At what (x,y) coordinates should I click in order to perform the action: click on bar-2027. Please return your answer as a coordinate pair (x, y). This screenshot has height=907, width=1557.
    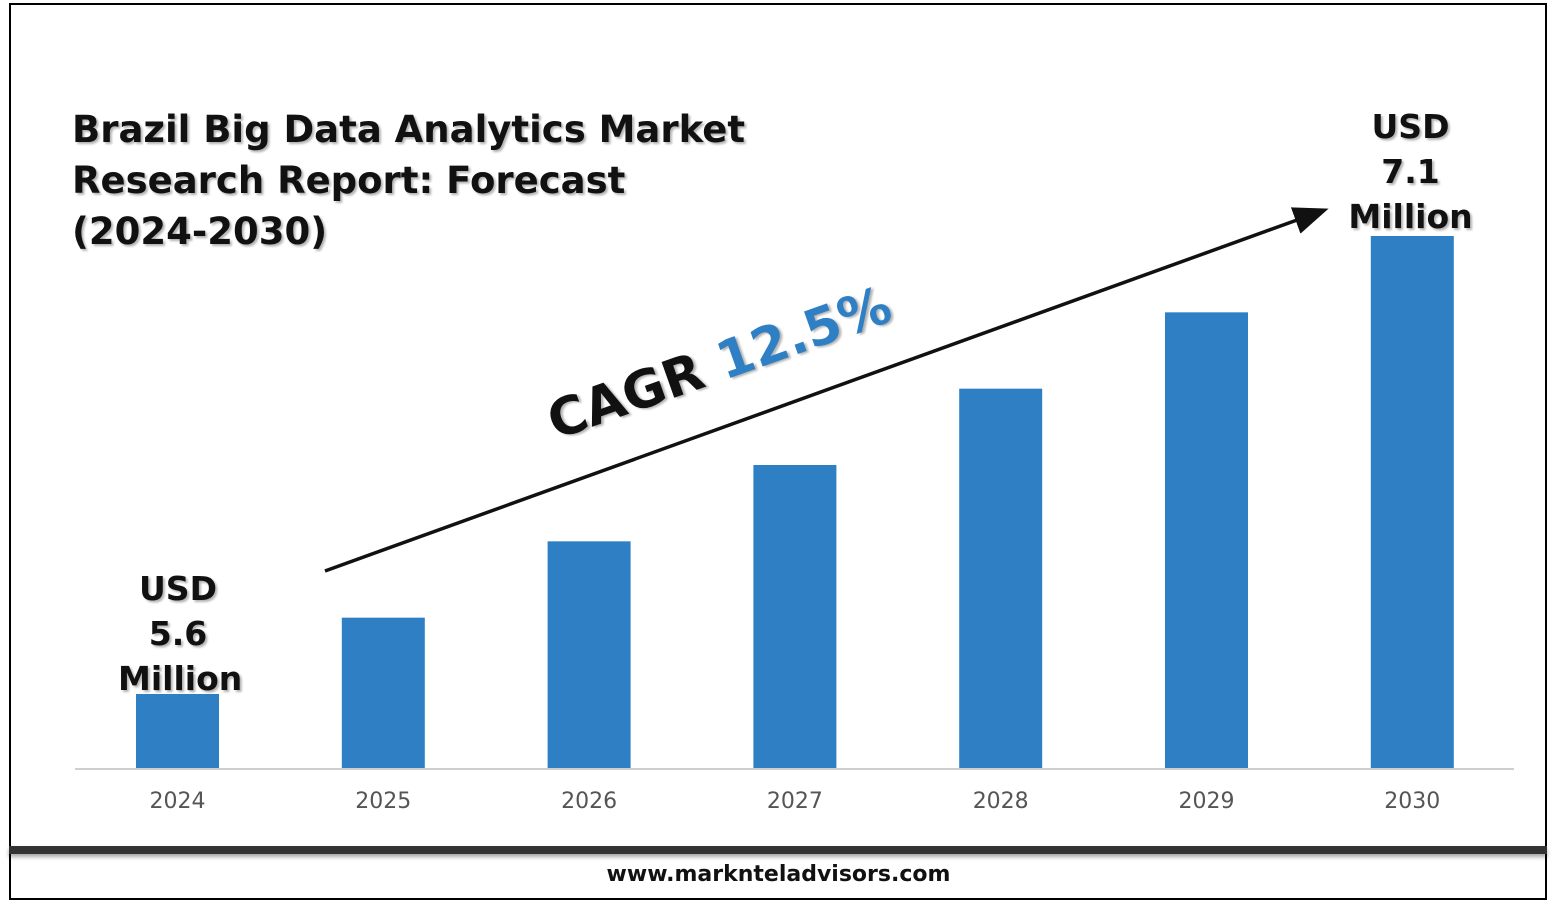
    Looking at the image, I should click on (795, 617).